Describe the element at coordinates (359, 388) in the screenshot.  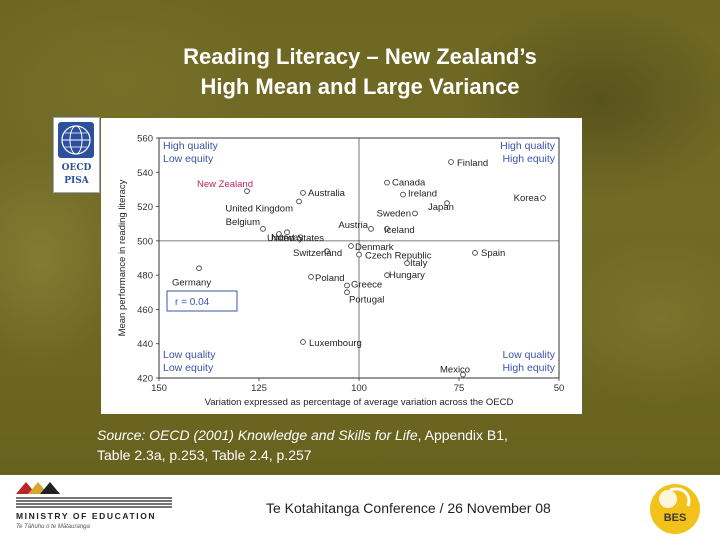
I see `x-tick-label: 100` at that location.